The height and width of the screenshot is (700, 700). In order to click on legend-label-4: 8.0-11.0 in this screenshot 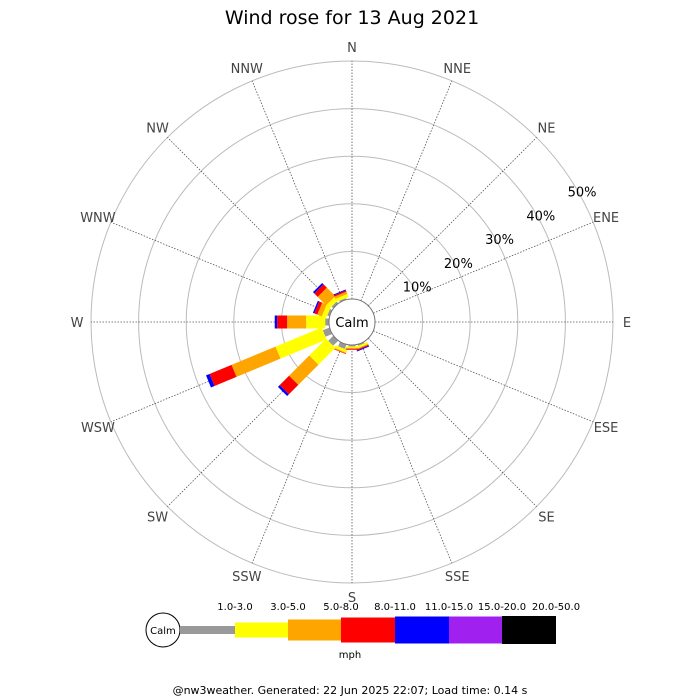, I will do `click(395, 607)`.